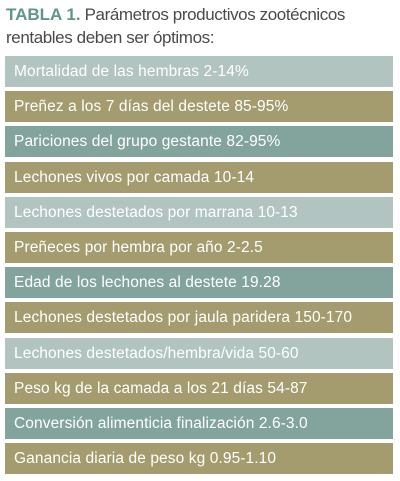 The width and height of the screenshot is (400, 481). I want to click on table-row: Ganancia diaria de peso kg 0.95-1.10, so click(199, 459).